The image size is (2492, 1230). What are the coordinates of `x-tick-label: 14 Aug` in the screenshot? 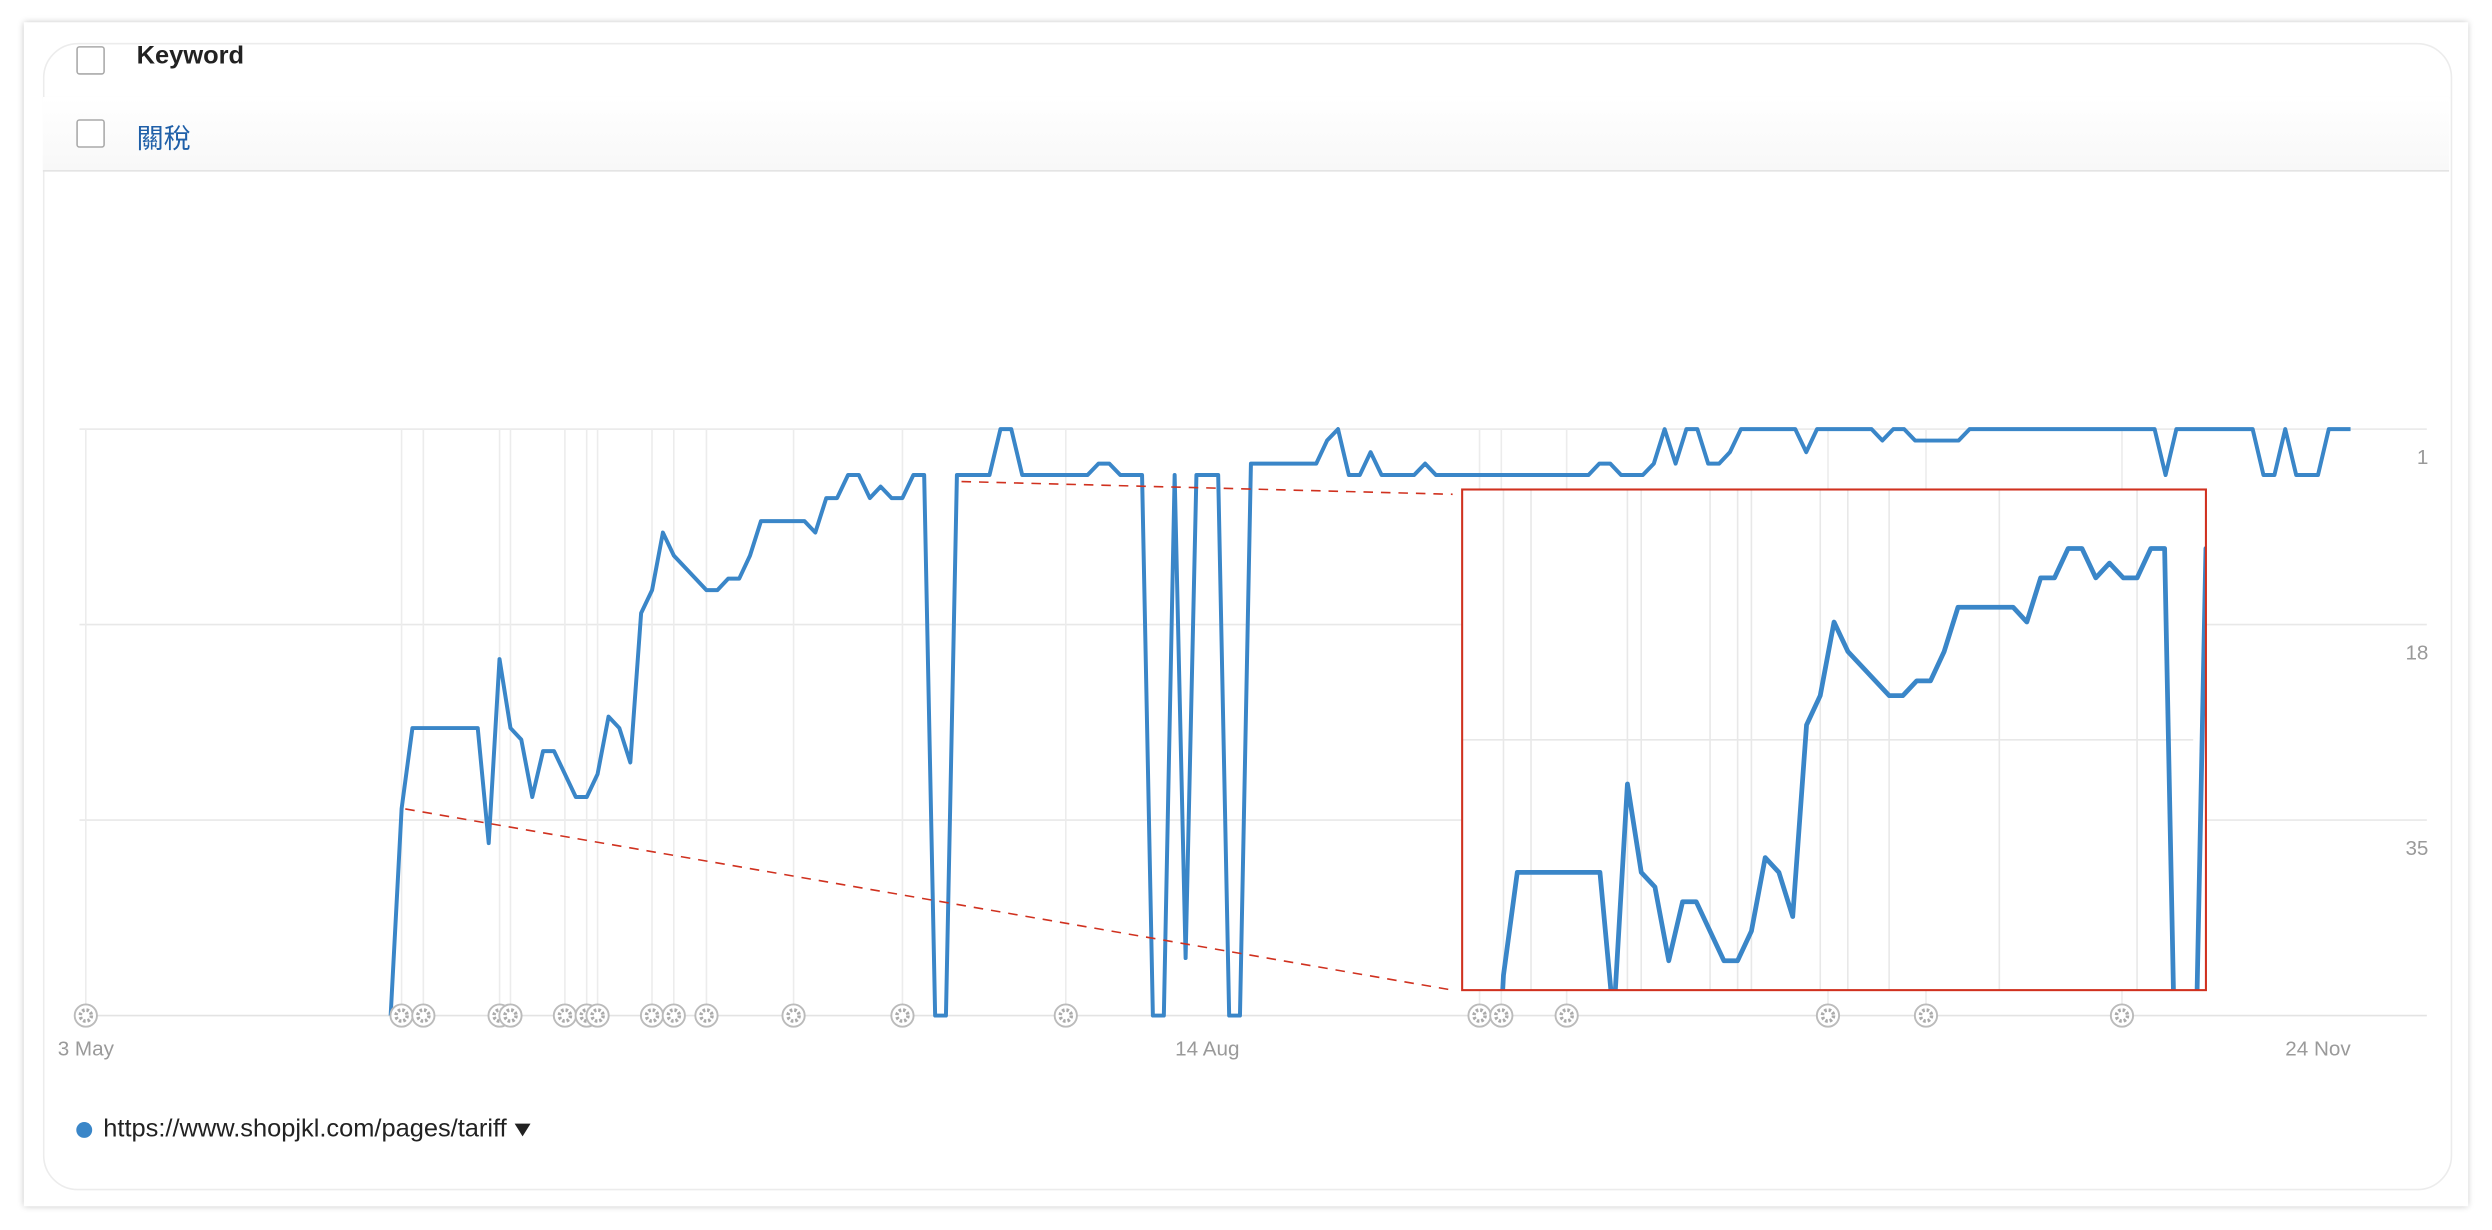 It's located at (1207, 1048).